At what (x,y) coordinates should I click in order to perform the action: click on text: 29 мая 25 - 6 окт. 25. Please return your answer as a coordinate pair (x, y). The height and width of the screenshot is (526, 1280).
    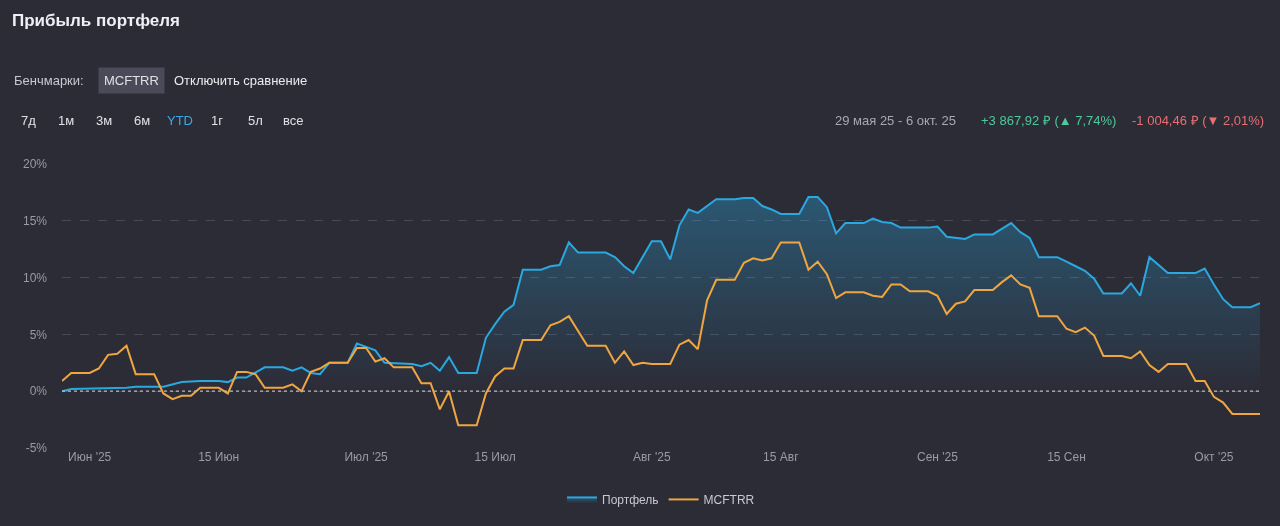
    Looking at the image, I should click on (896, 120).